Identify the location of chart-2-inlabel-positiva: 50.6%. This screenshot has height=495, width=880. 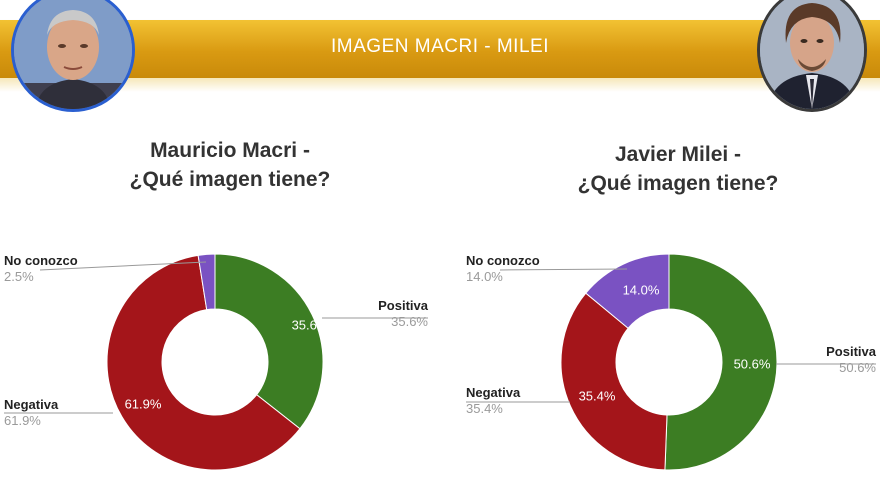
(752, 363).